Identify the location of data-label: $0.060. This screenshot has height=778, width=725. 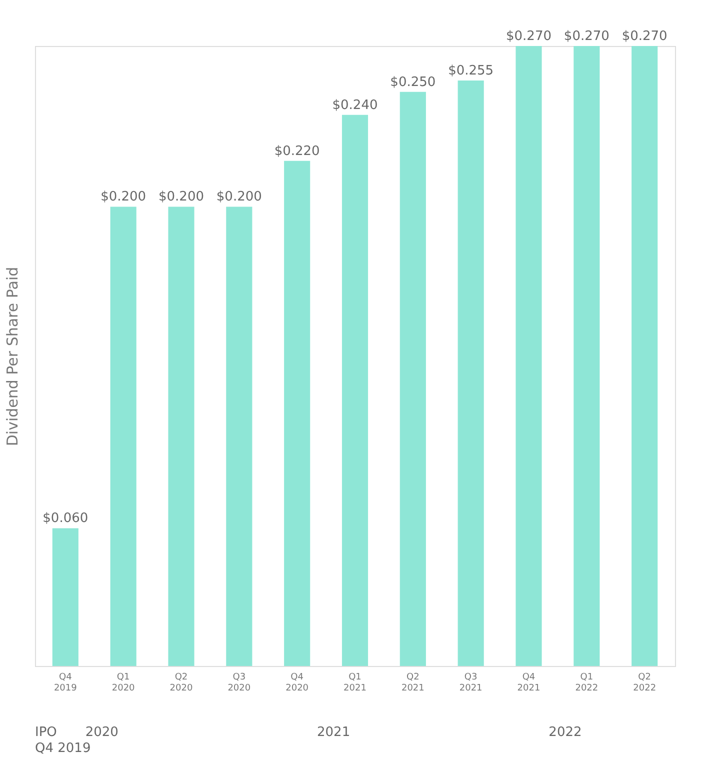
(65, 518).